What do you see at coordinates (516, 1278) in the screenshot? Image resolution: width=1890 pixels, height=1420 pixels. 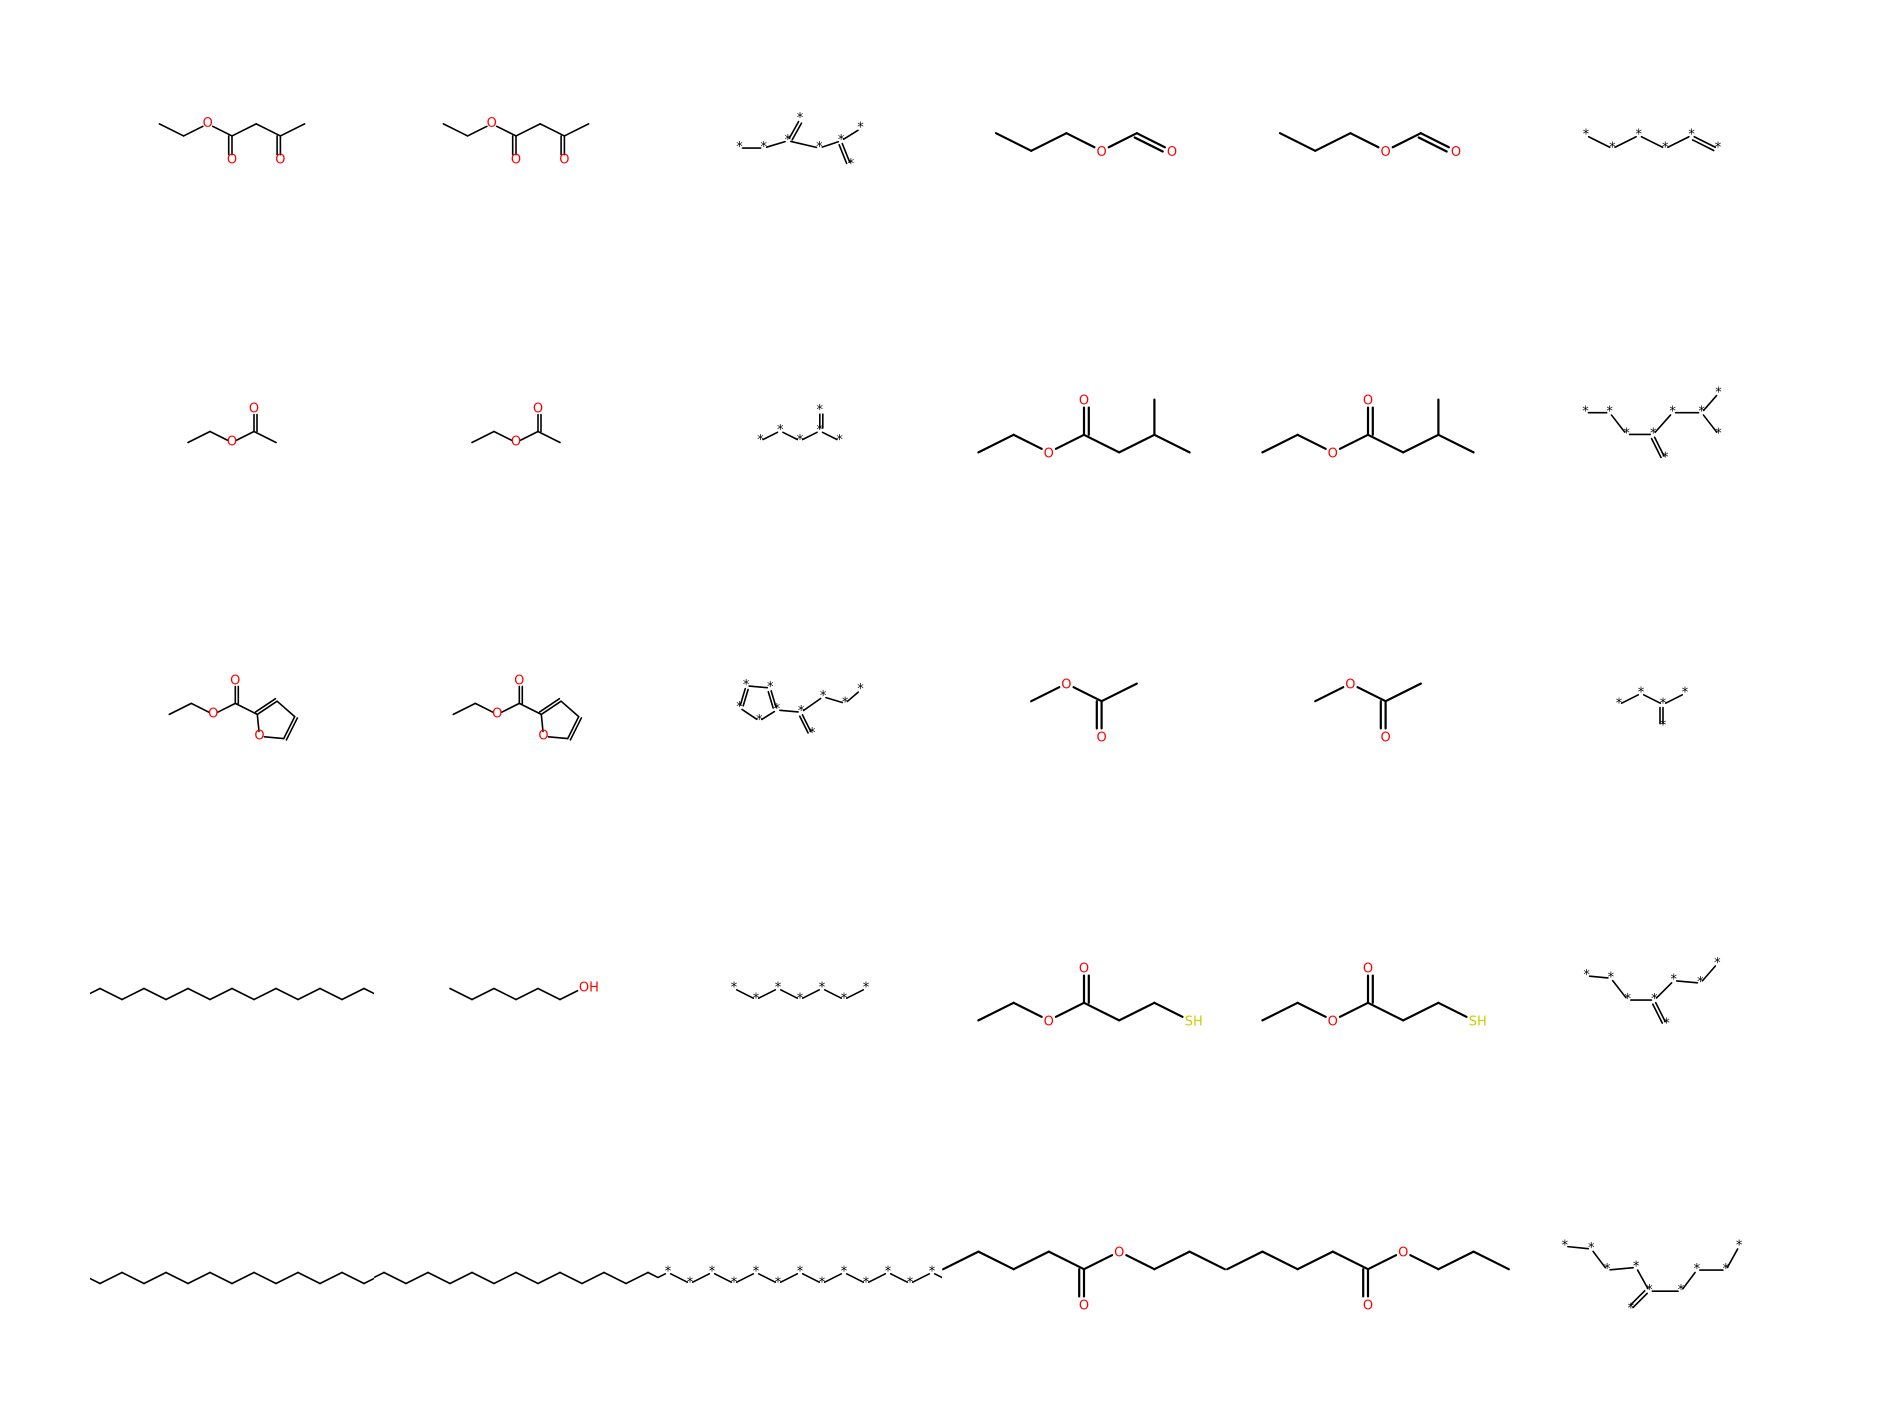 I see `molecule-structure: OH` at bounding box center [516, 1278].